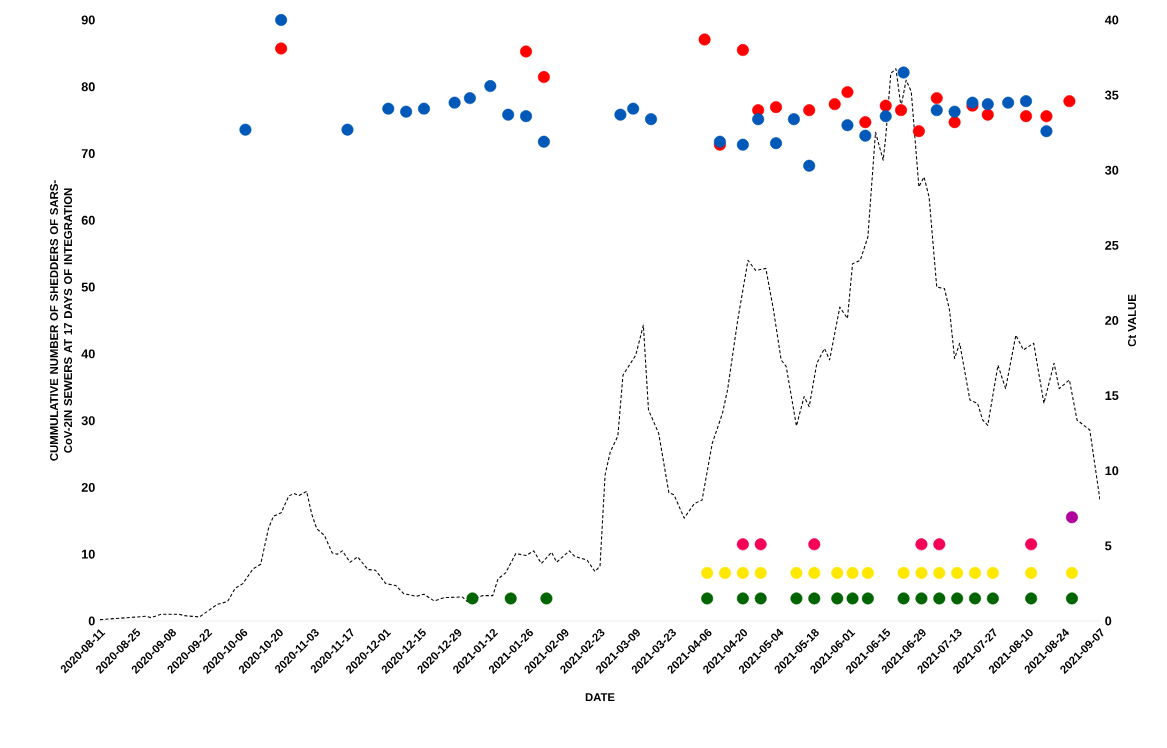 The height and width of the screenshot is (748, 1167). I want to click on y-tick-label: 10, so click(88, 554).